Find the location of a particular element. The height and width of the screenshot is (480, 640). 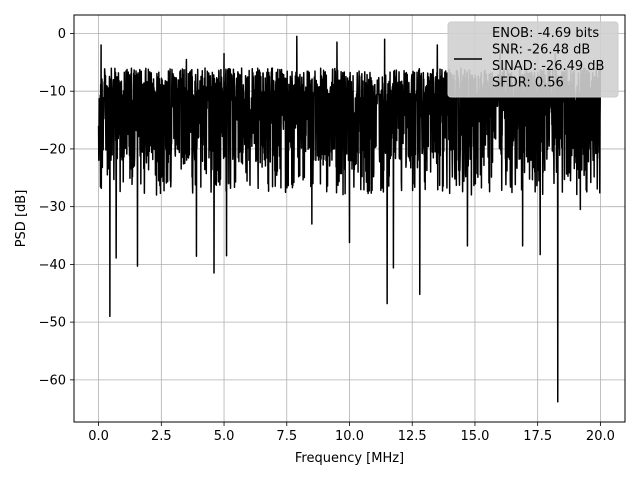

x-tick-label: 12.5 is located at coordinates (412, 436).